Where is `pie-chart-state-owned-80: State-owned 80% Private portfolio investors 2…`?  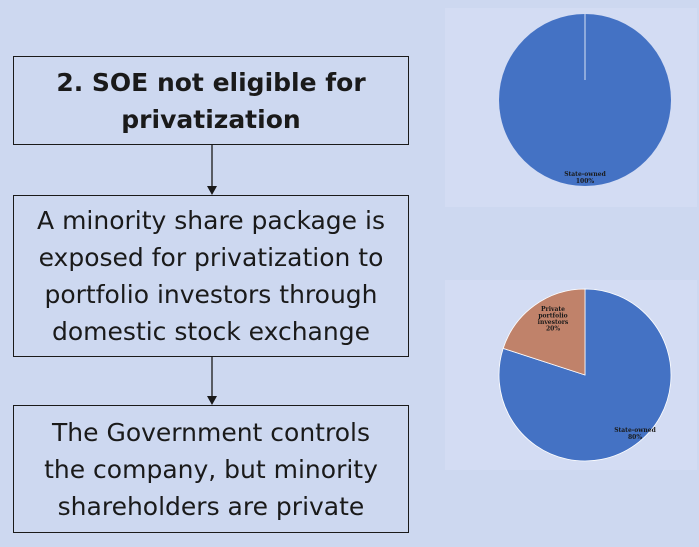 pie-chart-state-owned-80: State-owned 80% Private portfolio investors 2… is located at coordinates (585, 375).